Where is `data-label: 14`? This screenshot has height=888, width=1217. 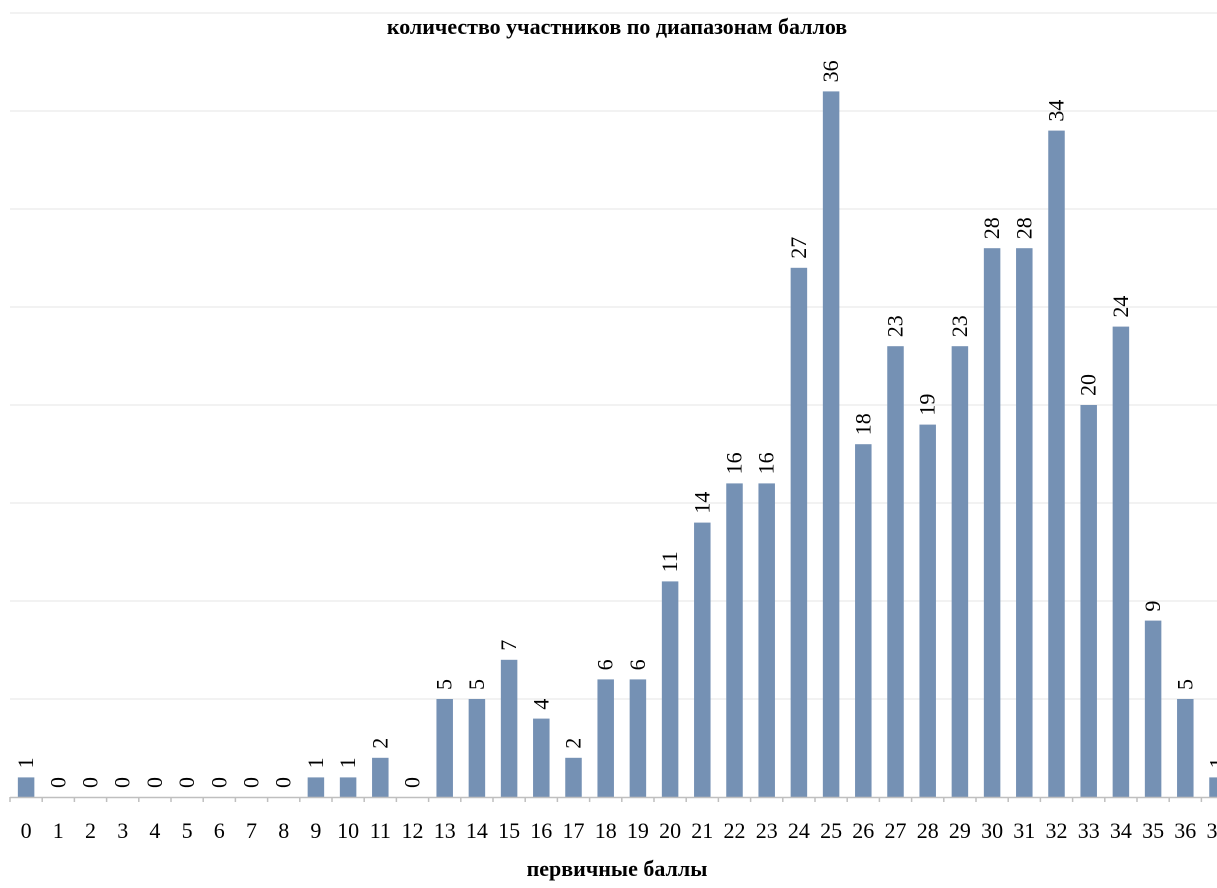
data-label: 14 is located at coordinates (701, 503).